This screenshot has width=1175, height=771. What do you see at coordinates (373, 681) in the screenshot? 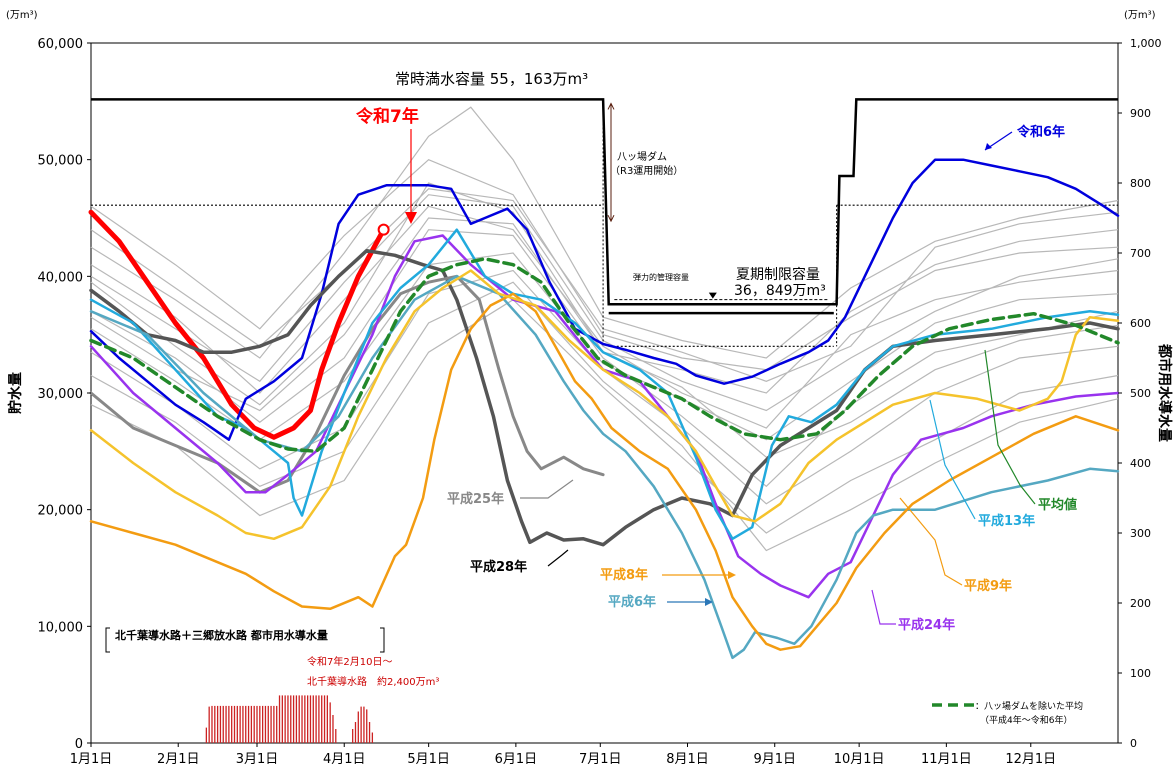
I see `inset-note-2: 北千葉導水路 約2,400万m³` at bounding box center [373, 681].